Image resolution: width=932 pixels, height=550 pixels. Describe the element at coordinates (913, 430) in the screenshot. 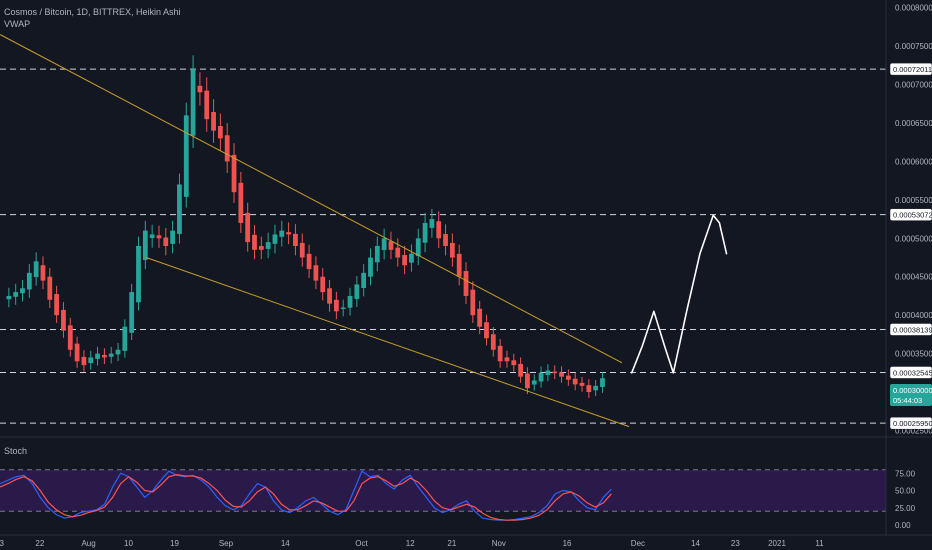

I see `price-tick-label: 0.00025000` at that location.